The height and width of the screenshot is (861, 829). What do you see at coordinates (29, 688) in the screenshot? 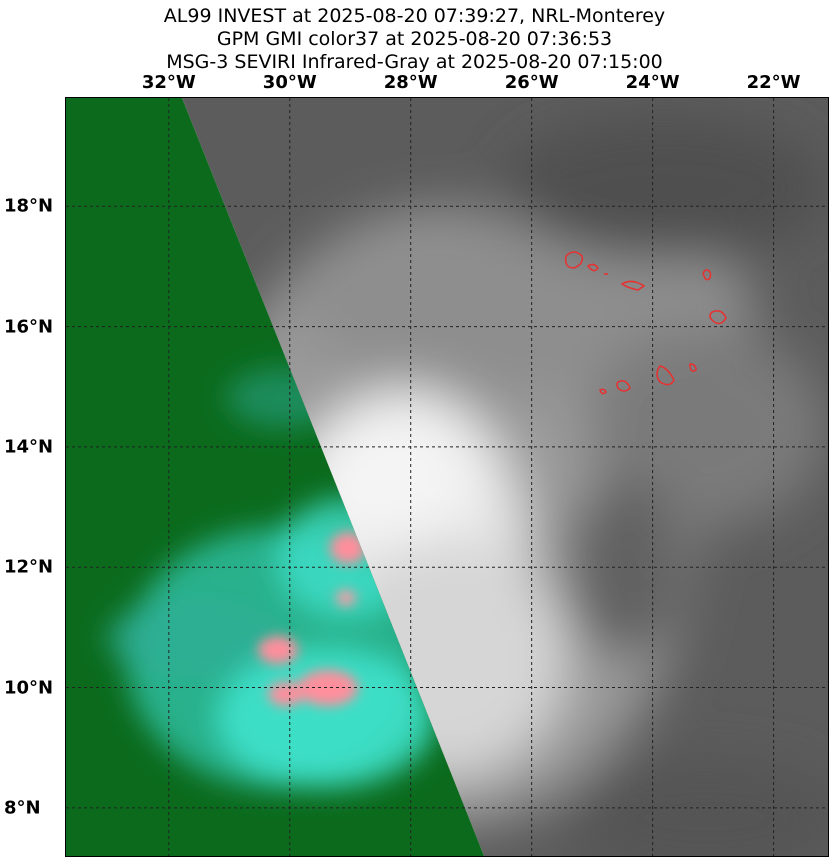
I see `latitude-label: 10°N` at bounding box center [29, 688].